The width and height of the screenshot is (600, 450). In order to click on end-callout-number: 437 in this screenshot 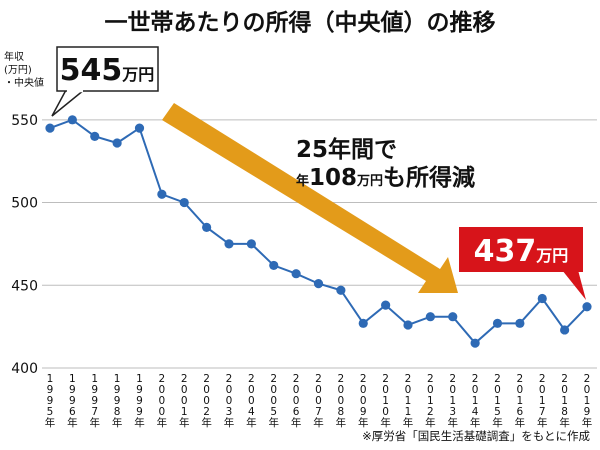, I will do `click(505, 251)`.